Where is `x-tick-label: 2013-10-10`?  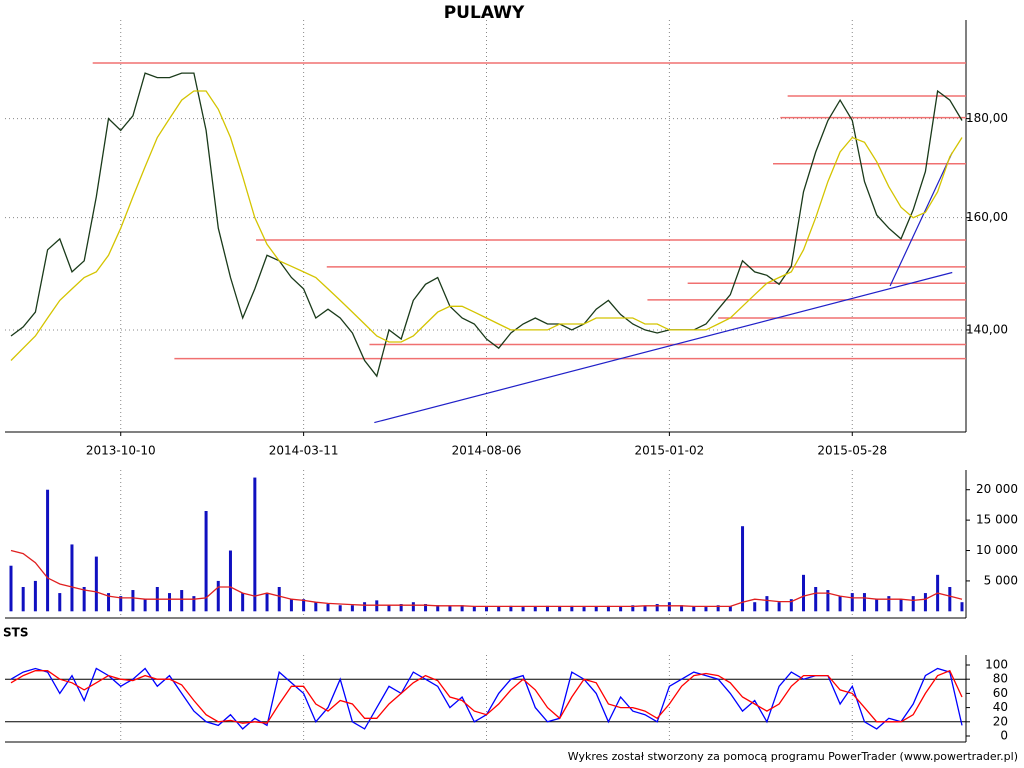 x-tick-label: 2013-10-10 is located at coordinates (121, 451).